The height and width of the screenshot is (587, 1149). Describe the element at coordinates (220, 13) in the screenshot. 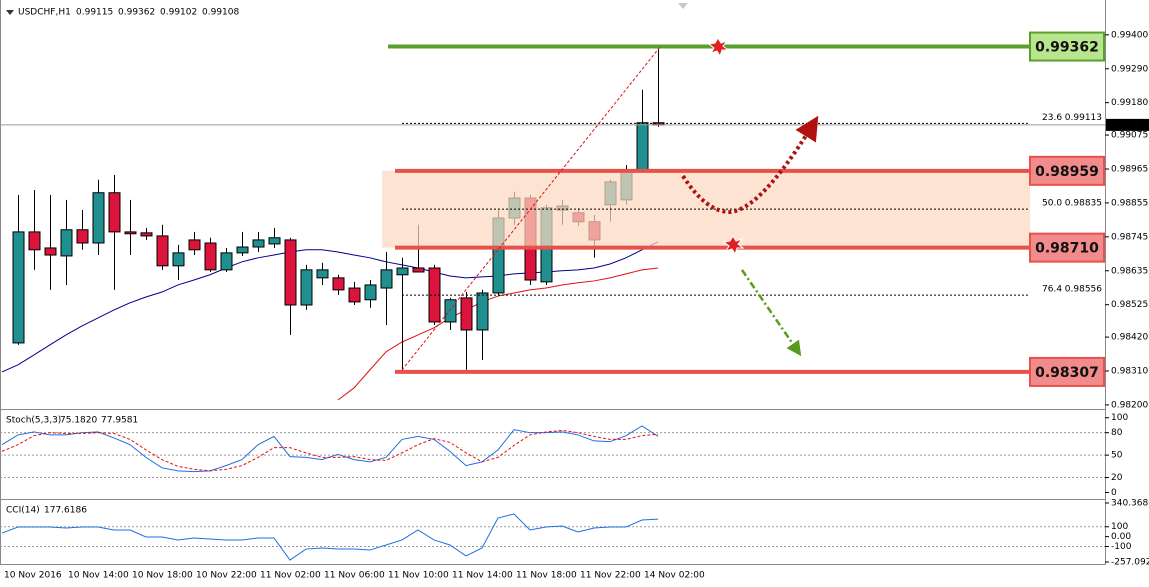

I see `ohlc-close: 0.99108` at that location.